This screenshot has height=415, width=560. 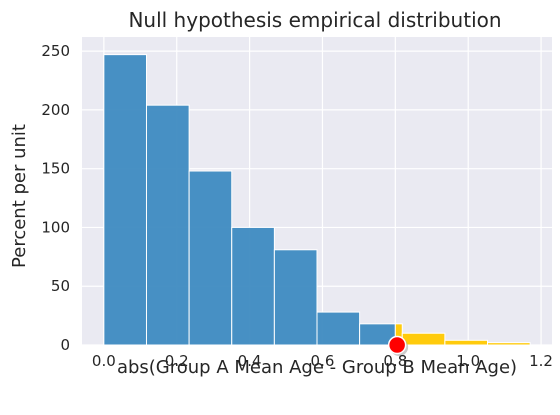 What do you see at coordinates (104, 361) in the screenshot?
I see `x-tick-label: 0.0` at bounding box center [104, 361].